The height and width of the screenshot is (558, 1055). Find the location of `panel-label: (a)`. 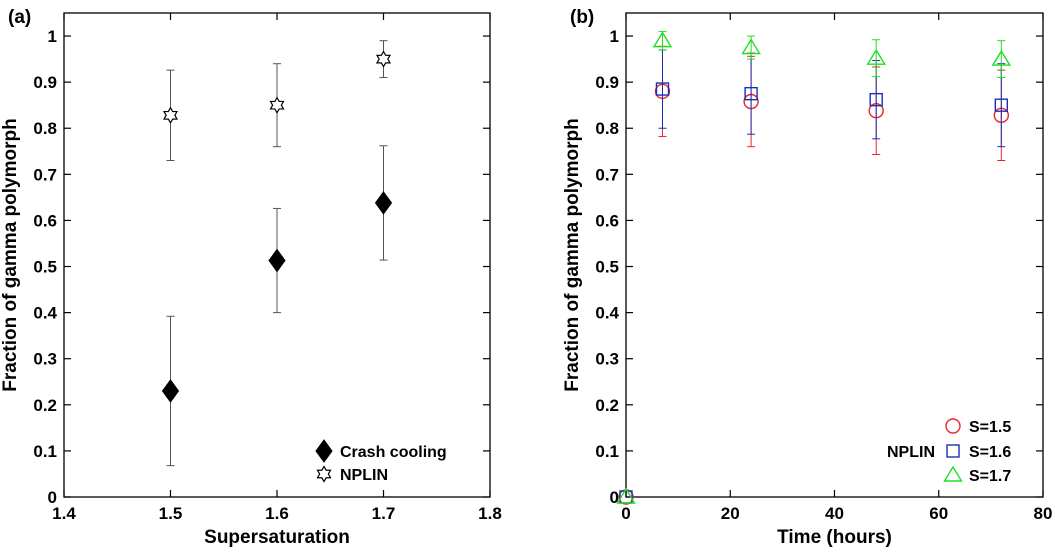

panel-label: (a) is located at coordinates (19, 17).